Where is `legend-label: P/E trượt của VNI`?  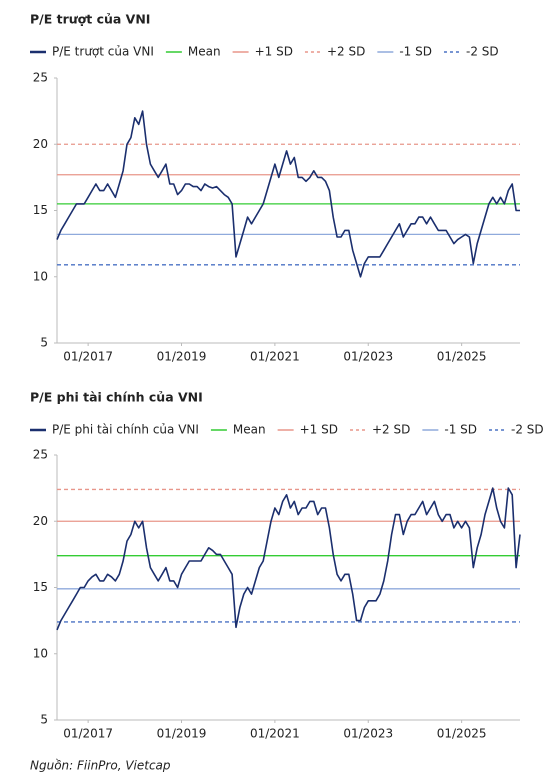
legend-label: P/E trượt của VNI is located at coordinates (103, 52).